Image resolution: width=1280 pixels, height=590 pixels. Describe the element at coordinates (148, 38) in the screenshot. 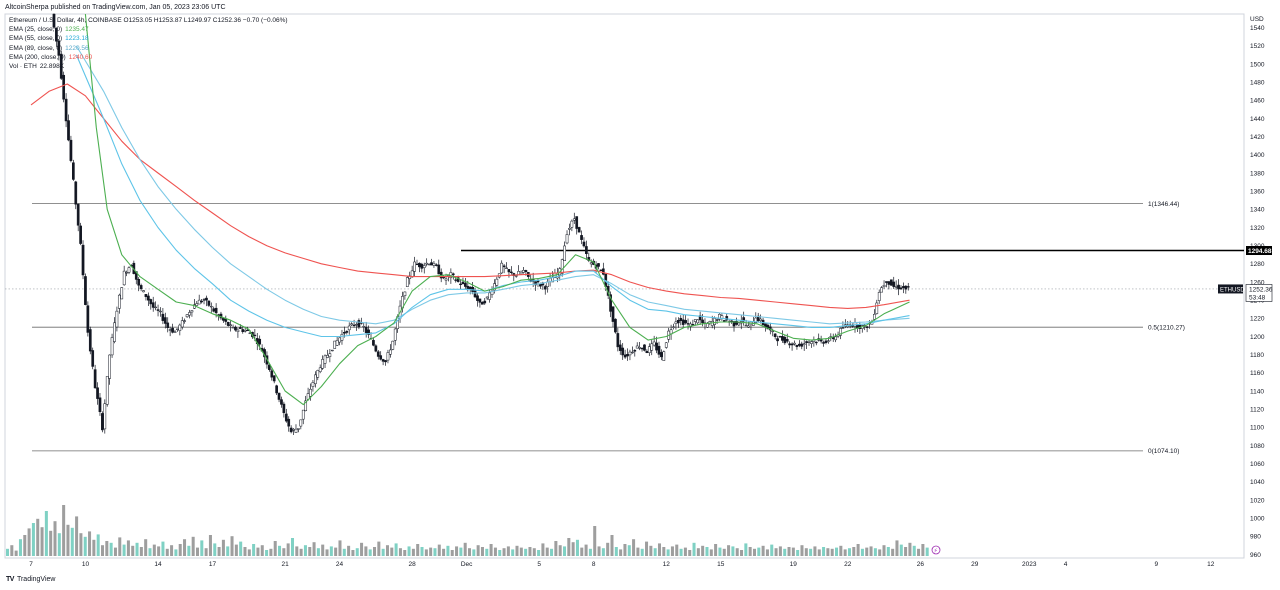

I see `legend-ema55: EMA (55, close, 0) 1223.18` at that location.